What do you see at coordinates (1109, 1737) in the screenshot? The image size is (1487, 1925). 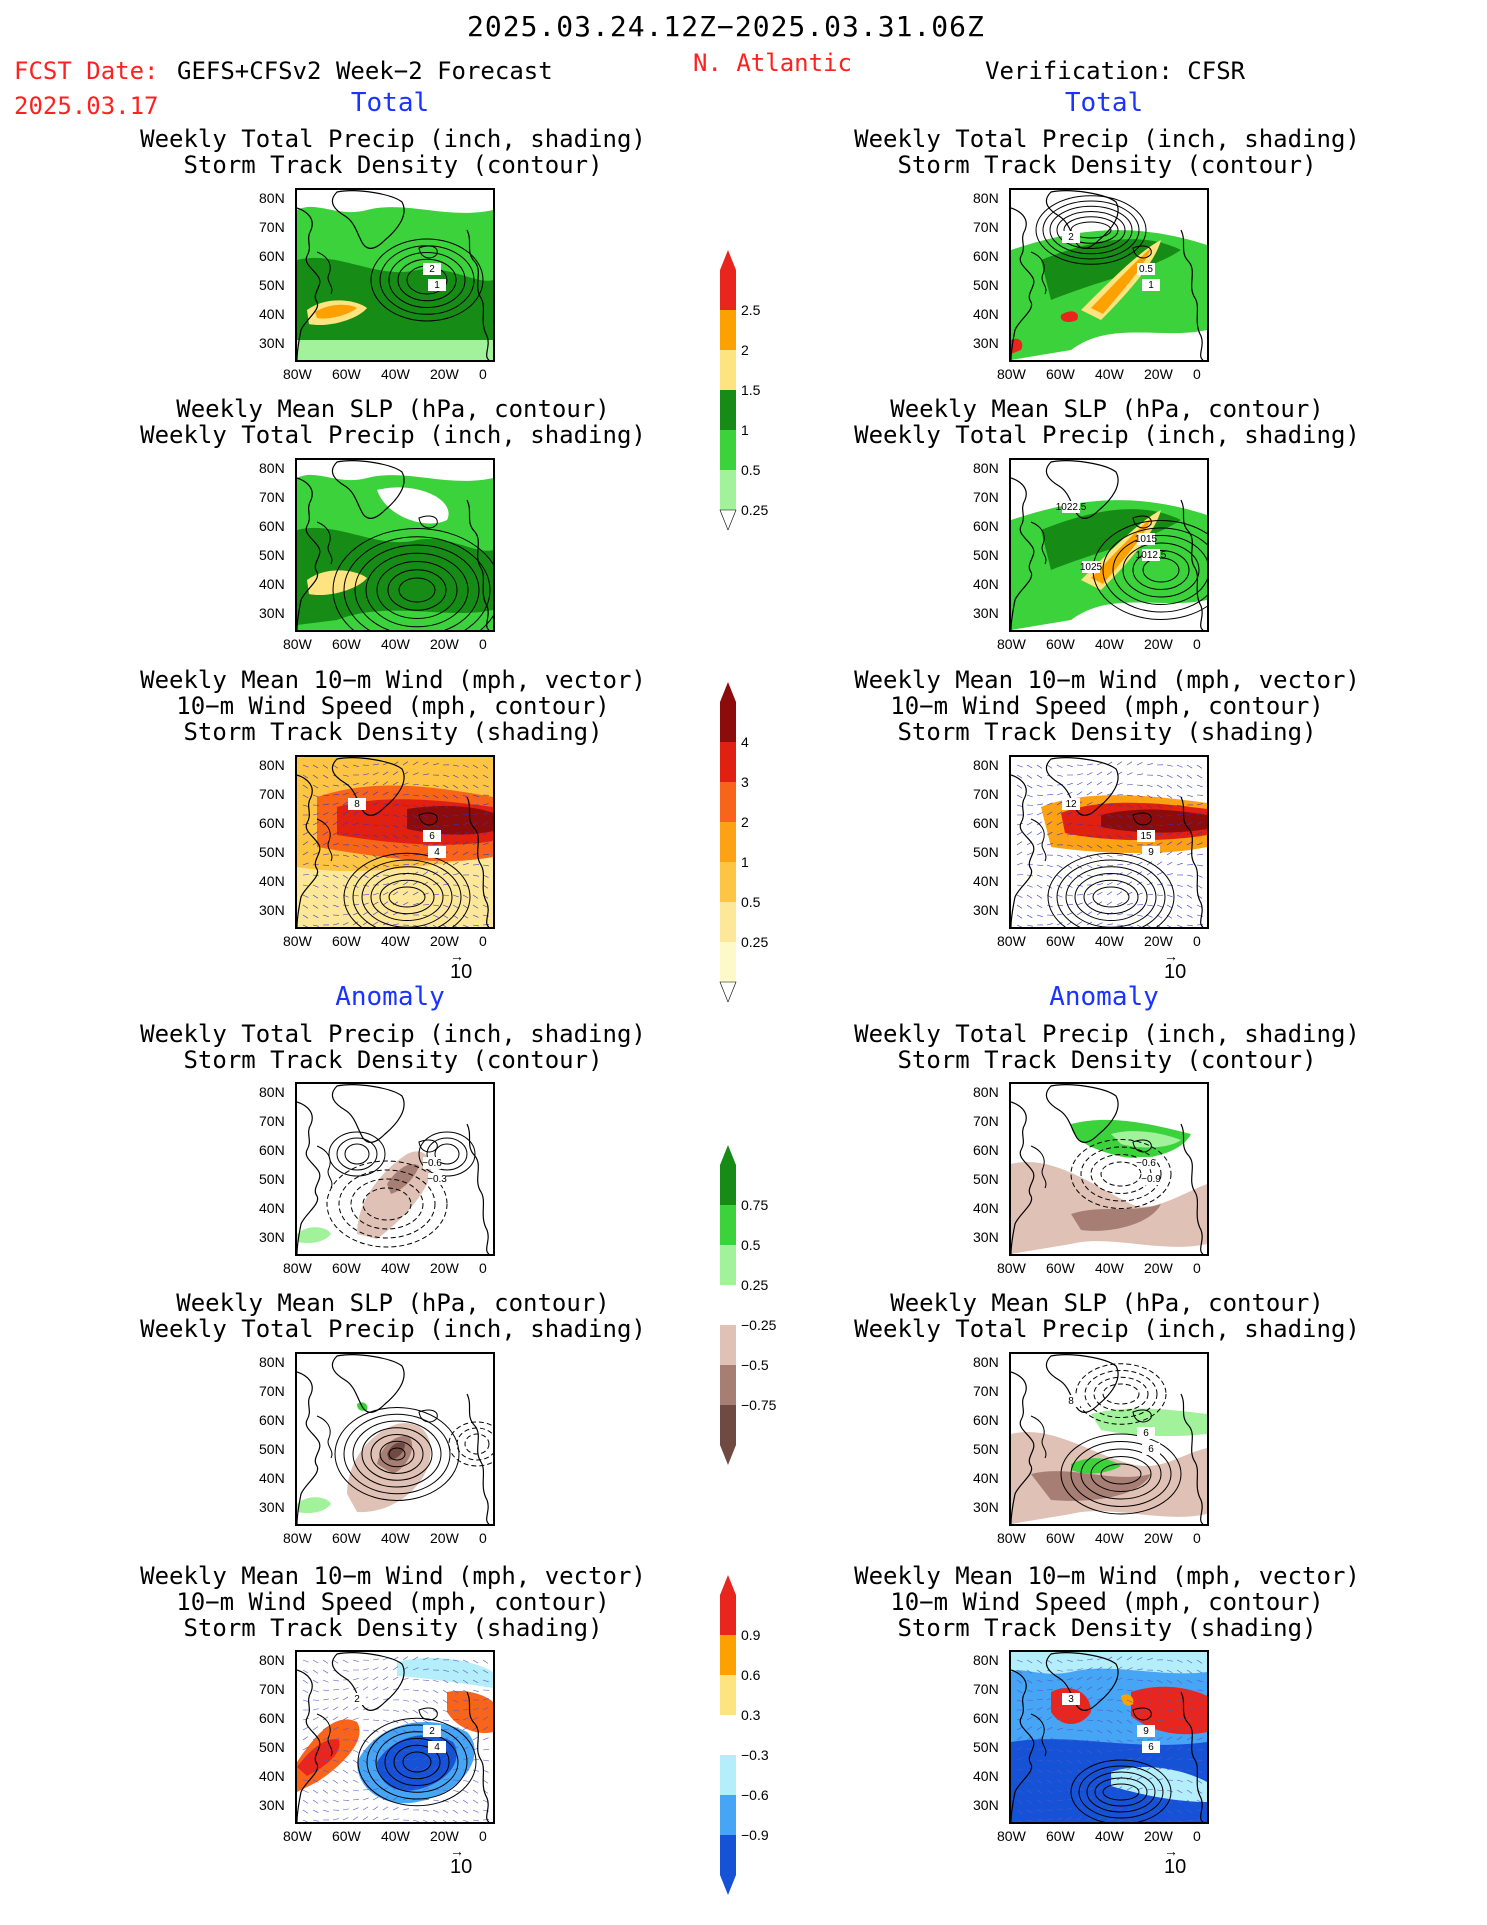 I see `map-canvas: 9 6 3` at bounding box center [1109, 1737].